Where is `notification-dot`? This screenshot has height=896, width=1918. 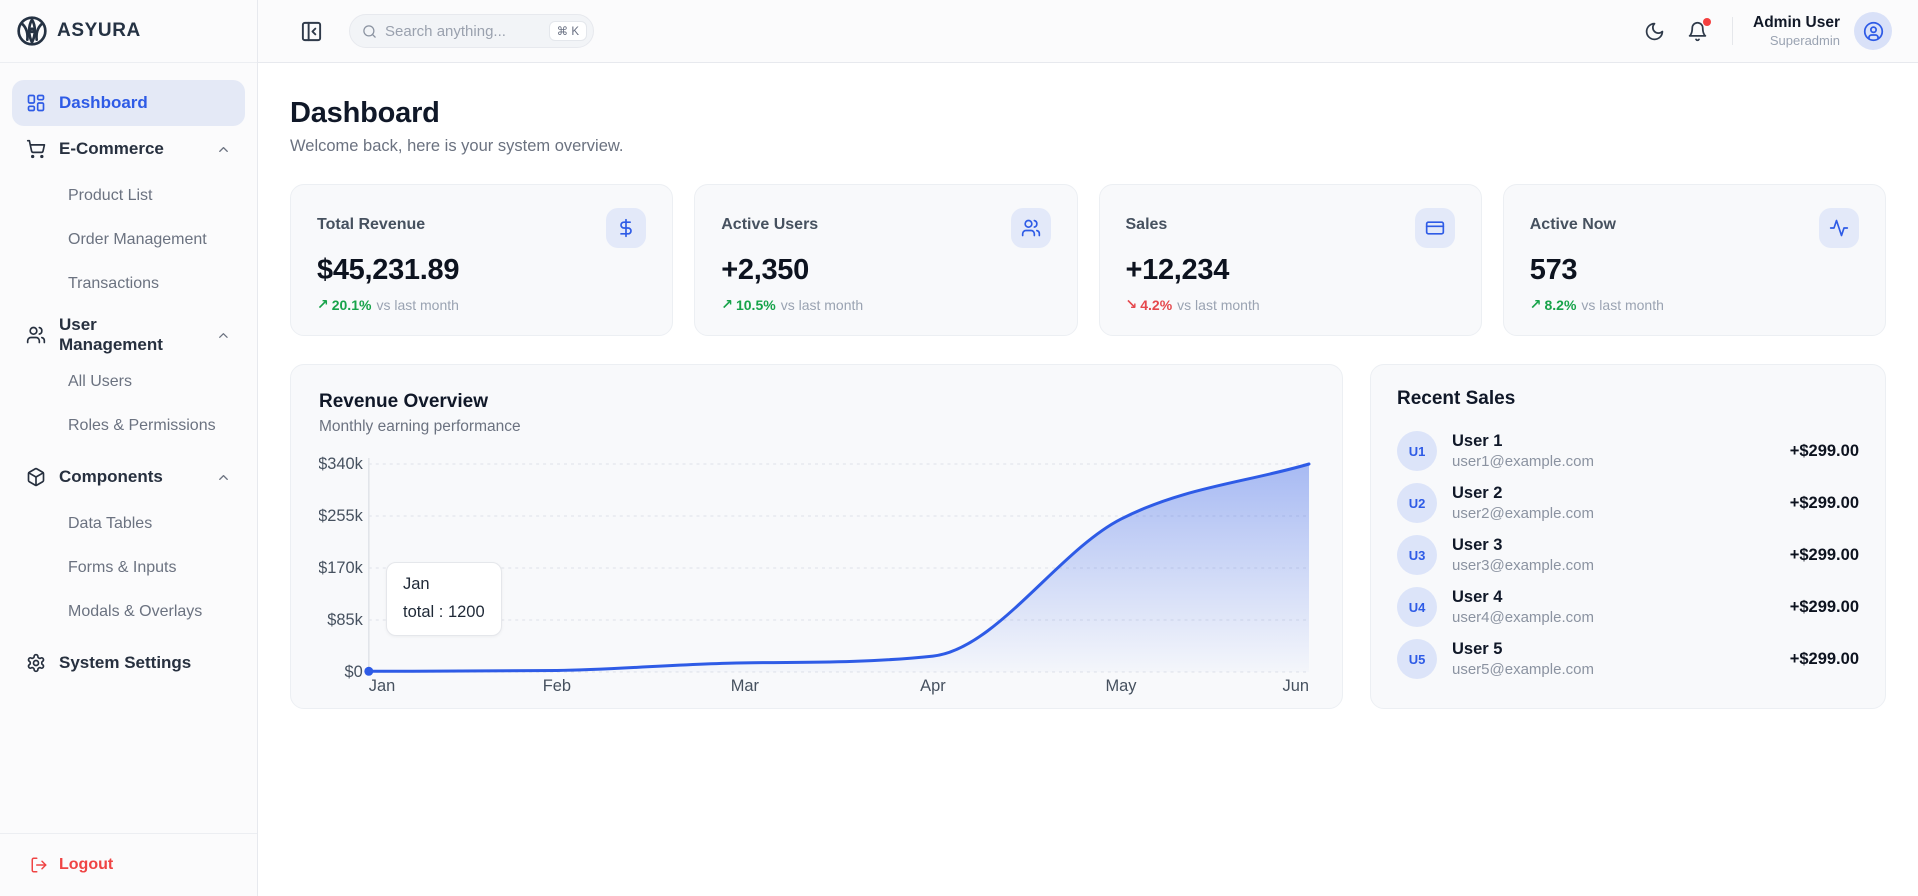
notification-dot is located at coordinates (1707, 21).